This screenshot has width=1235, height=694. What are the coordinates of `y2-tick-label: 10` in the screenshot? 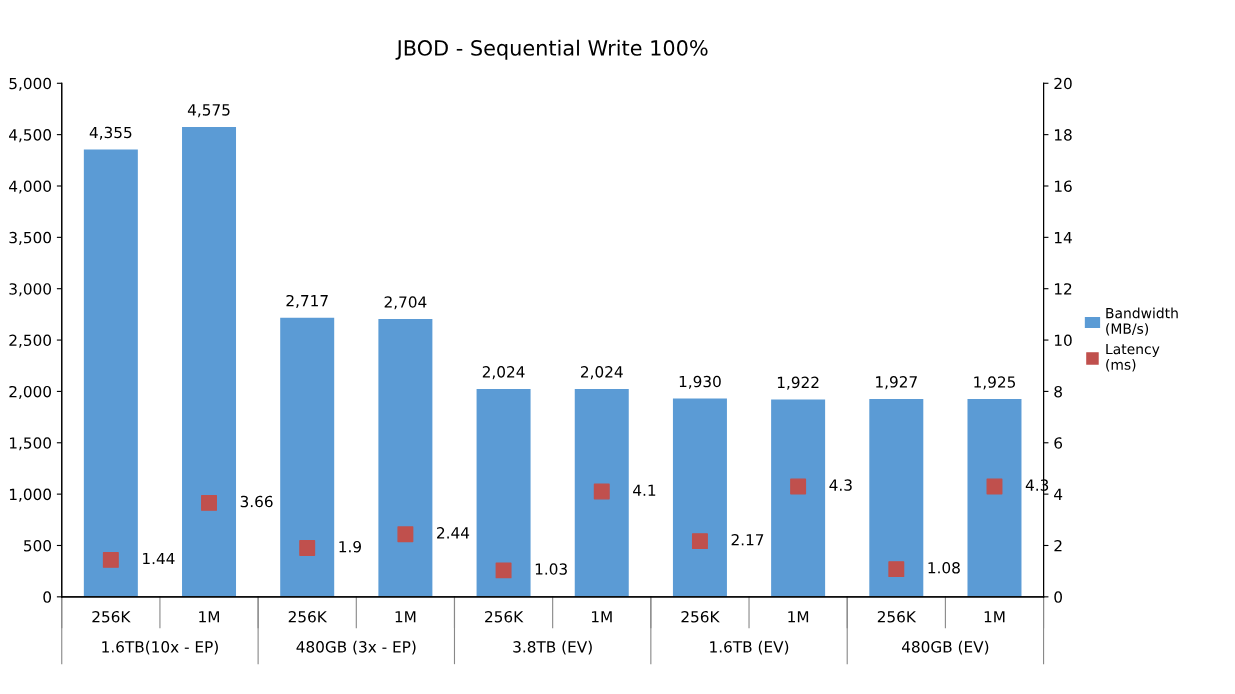 It's located at (1063, 340).